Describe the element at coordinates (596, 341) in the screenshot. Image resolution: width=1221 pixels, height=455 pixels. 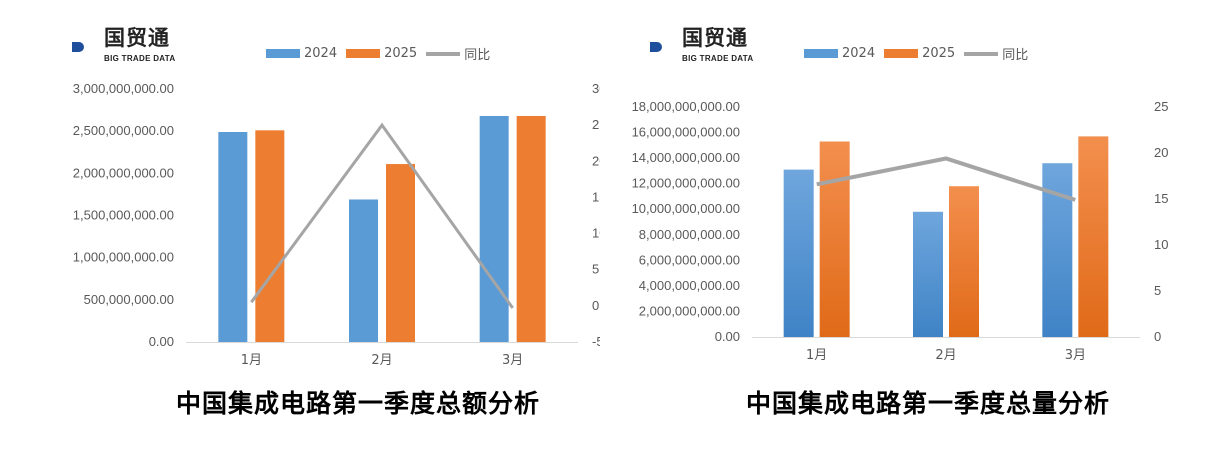
I see `y2-axis-tick-label: -5` at that location.